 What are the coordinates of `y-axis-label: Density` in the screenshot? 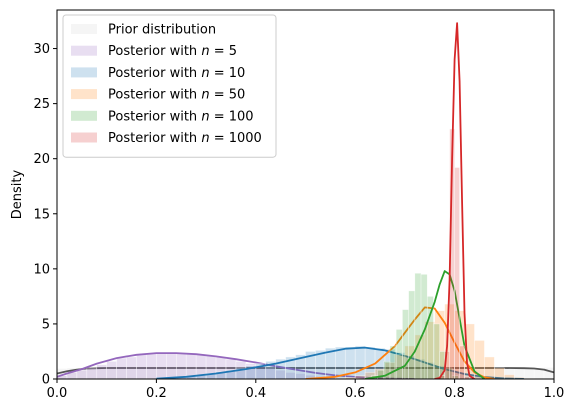 It's located at (17, 194).